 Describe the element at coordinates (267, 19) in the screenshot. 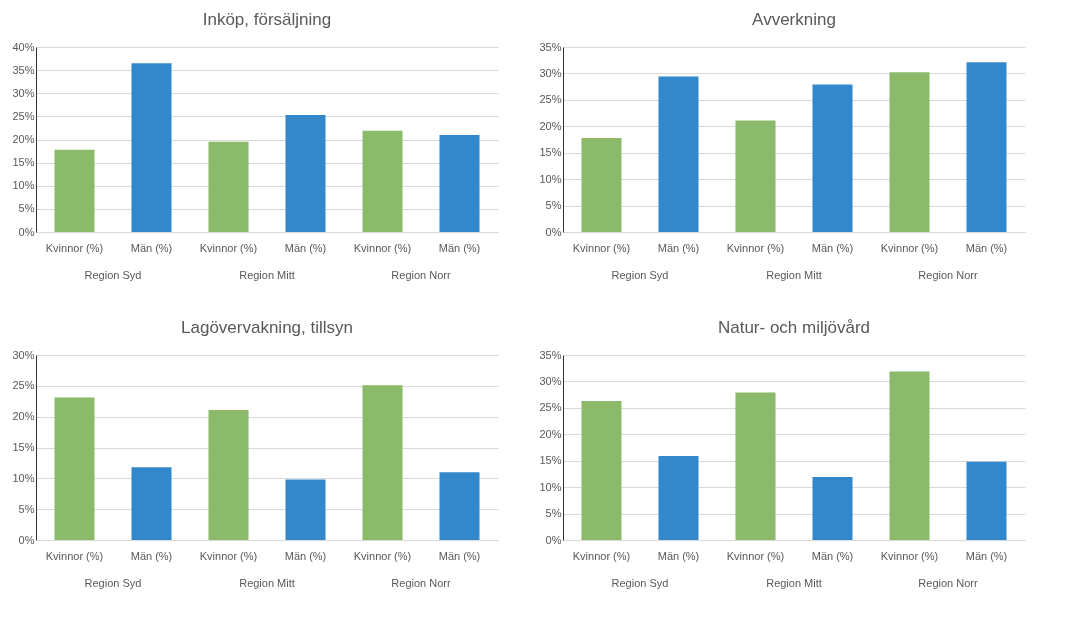

I see `chart-title: Inköp, försäljning` at that location.